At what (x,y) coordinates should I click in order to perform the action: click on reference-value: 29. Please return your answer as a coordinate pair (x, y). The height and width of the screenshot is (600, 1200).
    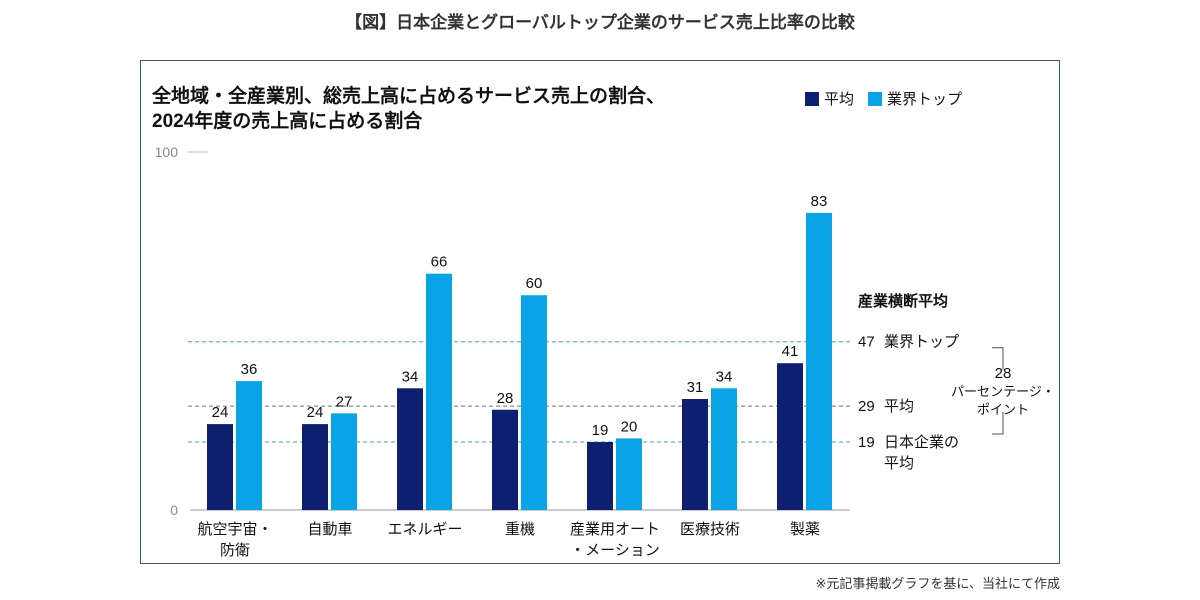
    Looking at the image, I should click on (866, 406).